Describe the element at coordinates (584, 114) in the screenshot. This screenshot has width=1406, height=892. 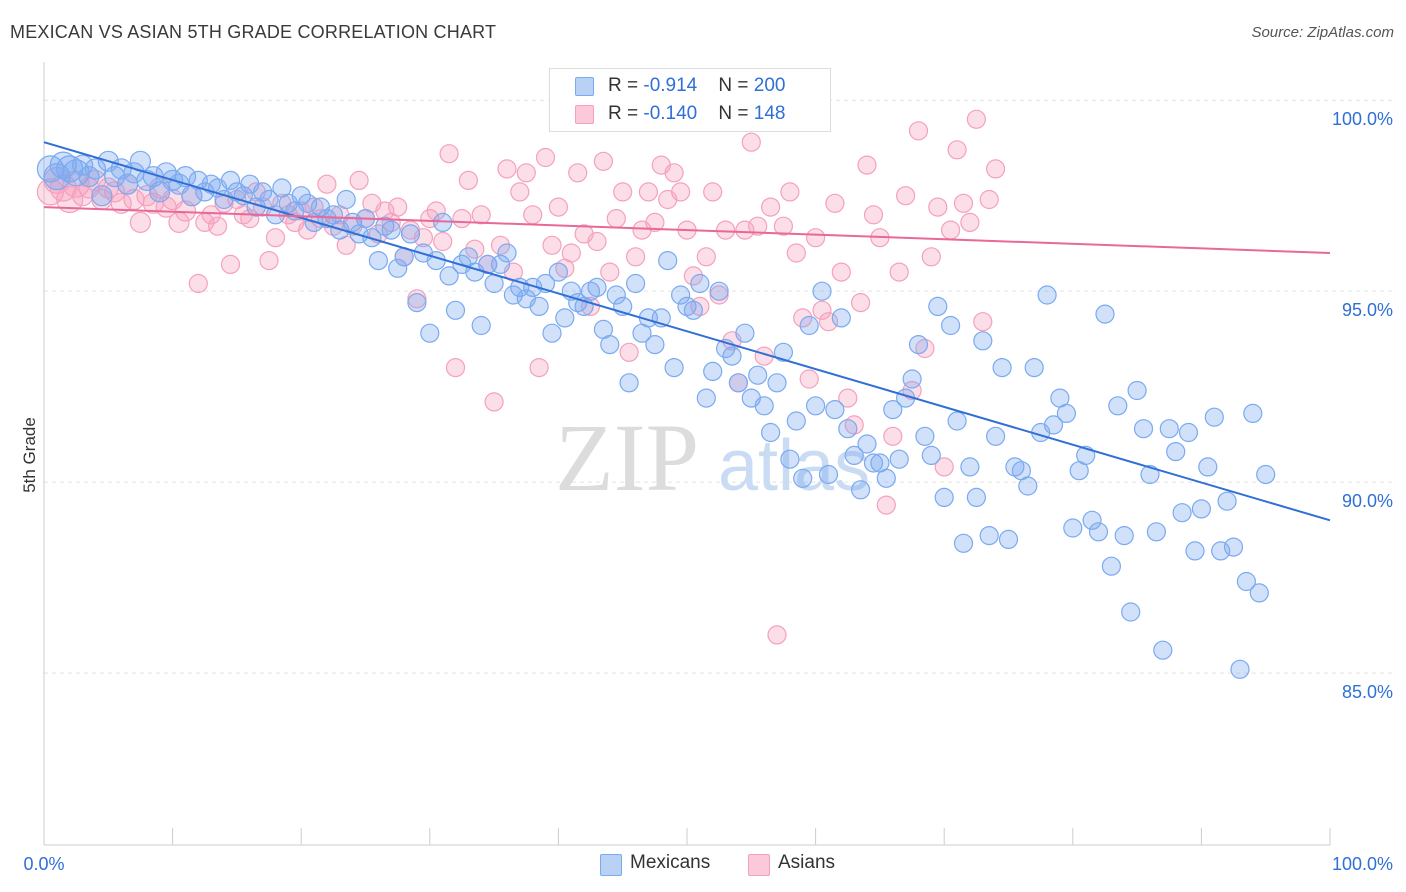
I see `asians-swatch` at that location.